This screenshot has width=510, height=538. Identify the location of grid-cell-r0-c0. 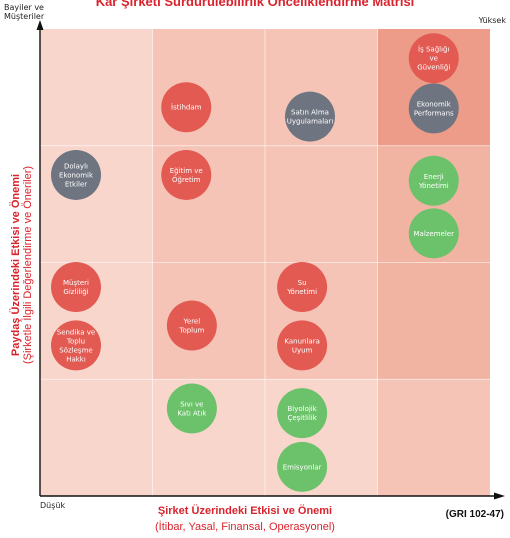
(96, 87).